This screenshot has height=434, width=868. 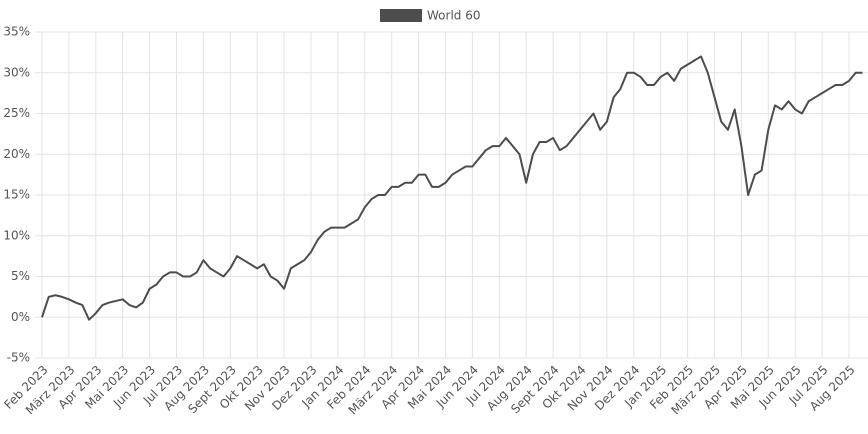 I want to click on legend-label: World 60, so click(x=453, y=16).